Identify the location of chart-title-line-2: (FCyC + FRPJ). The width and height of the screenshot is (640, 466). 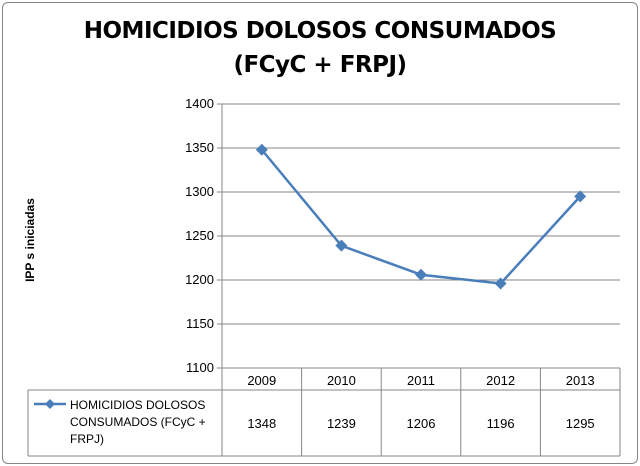
(320, 65).